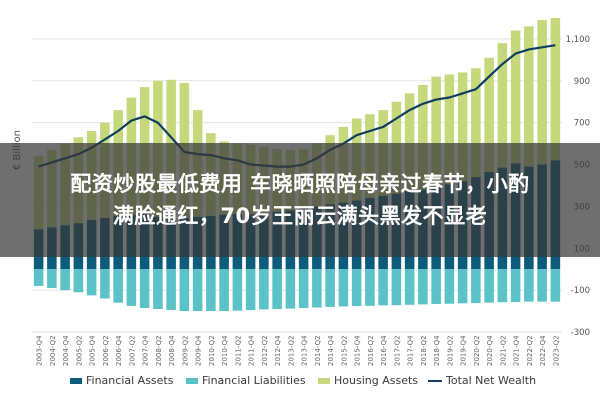 The width and height of the screenshot is (600, 400). I want to click on y-tick-label: 900, so click(582, 82).